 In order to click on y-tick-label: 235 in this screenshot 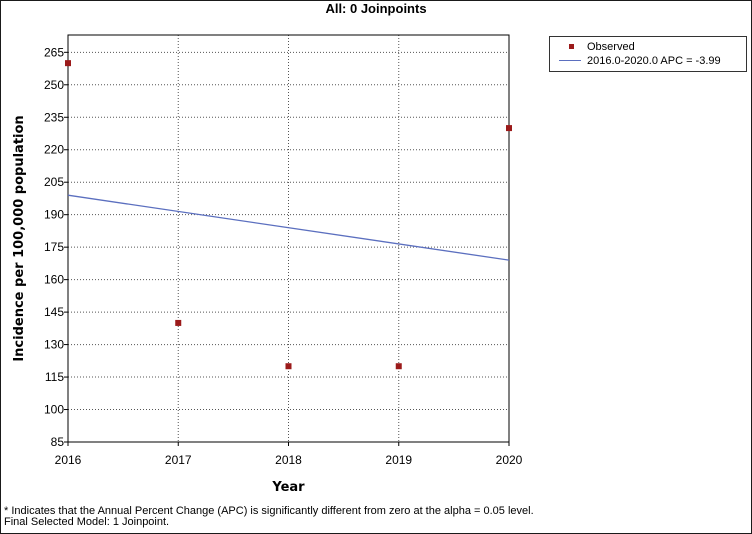, I will do `click(54, 117)`.